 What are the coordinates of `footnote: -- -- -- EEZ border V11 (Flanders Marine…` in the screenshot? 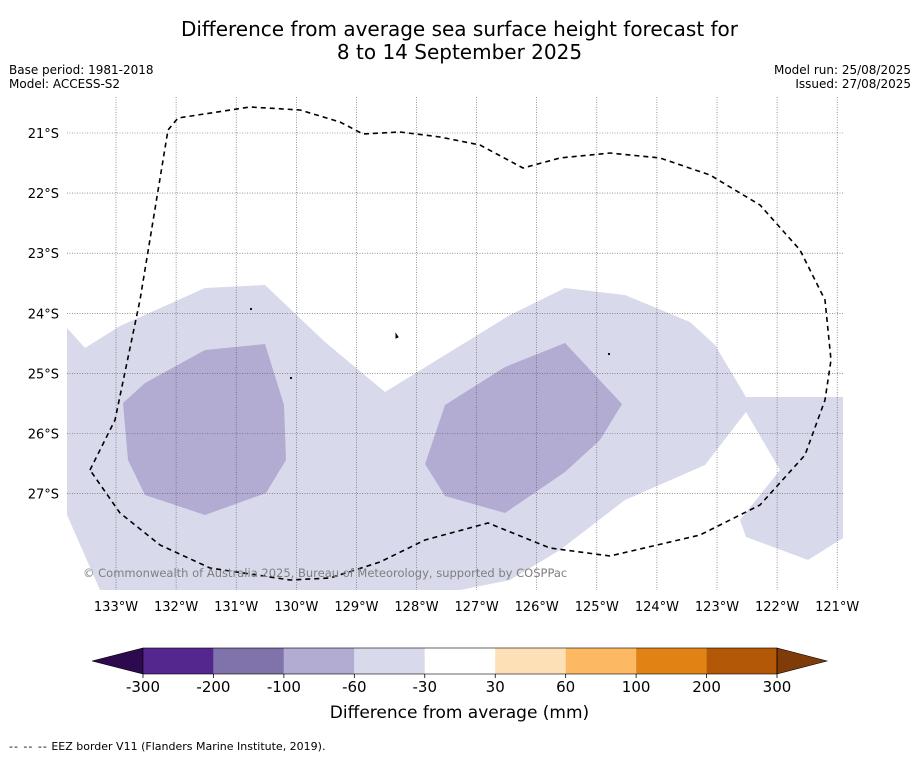 It's located at (167, 746).